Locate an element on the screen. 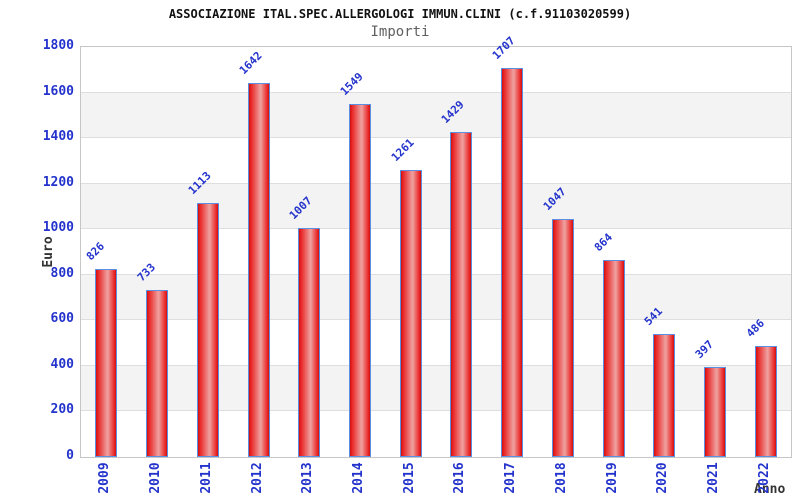 This screenshot has height=500, width=800. y-axis-tick-label: 1600 is located at coordinates (58, 91).